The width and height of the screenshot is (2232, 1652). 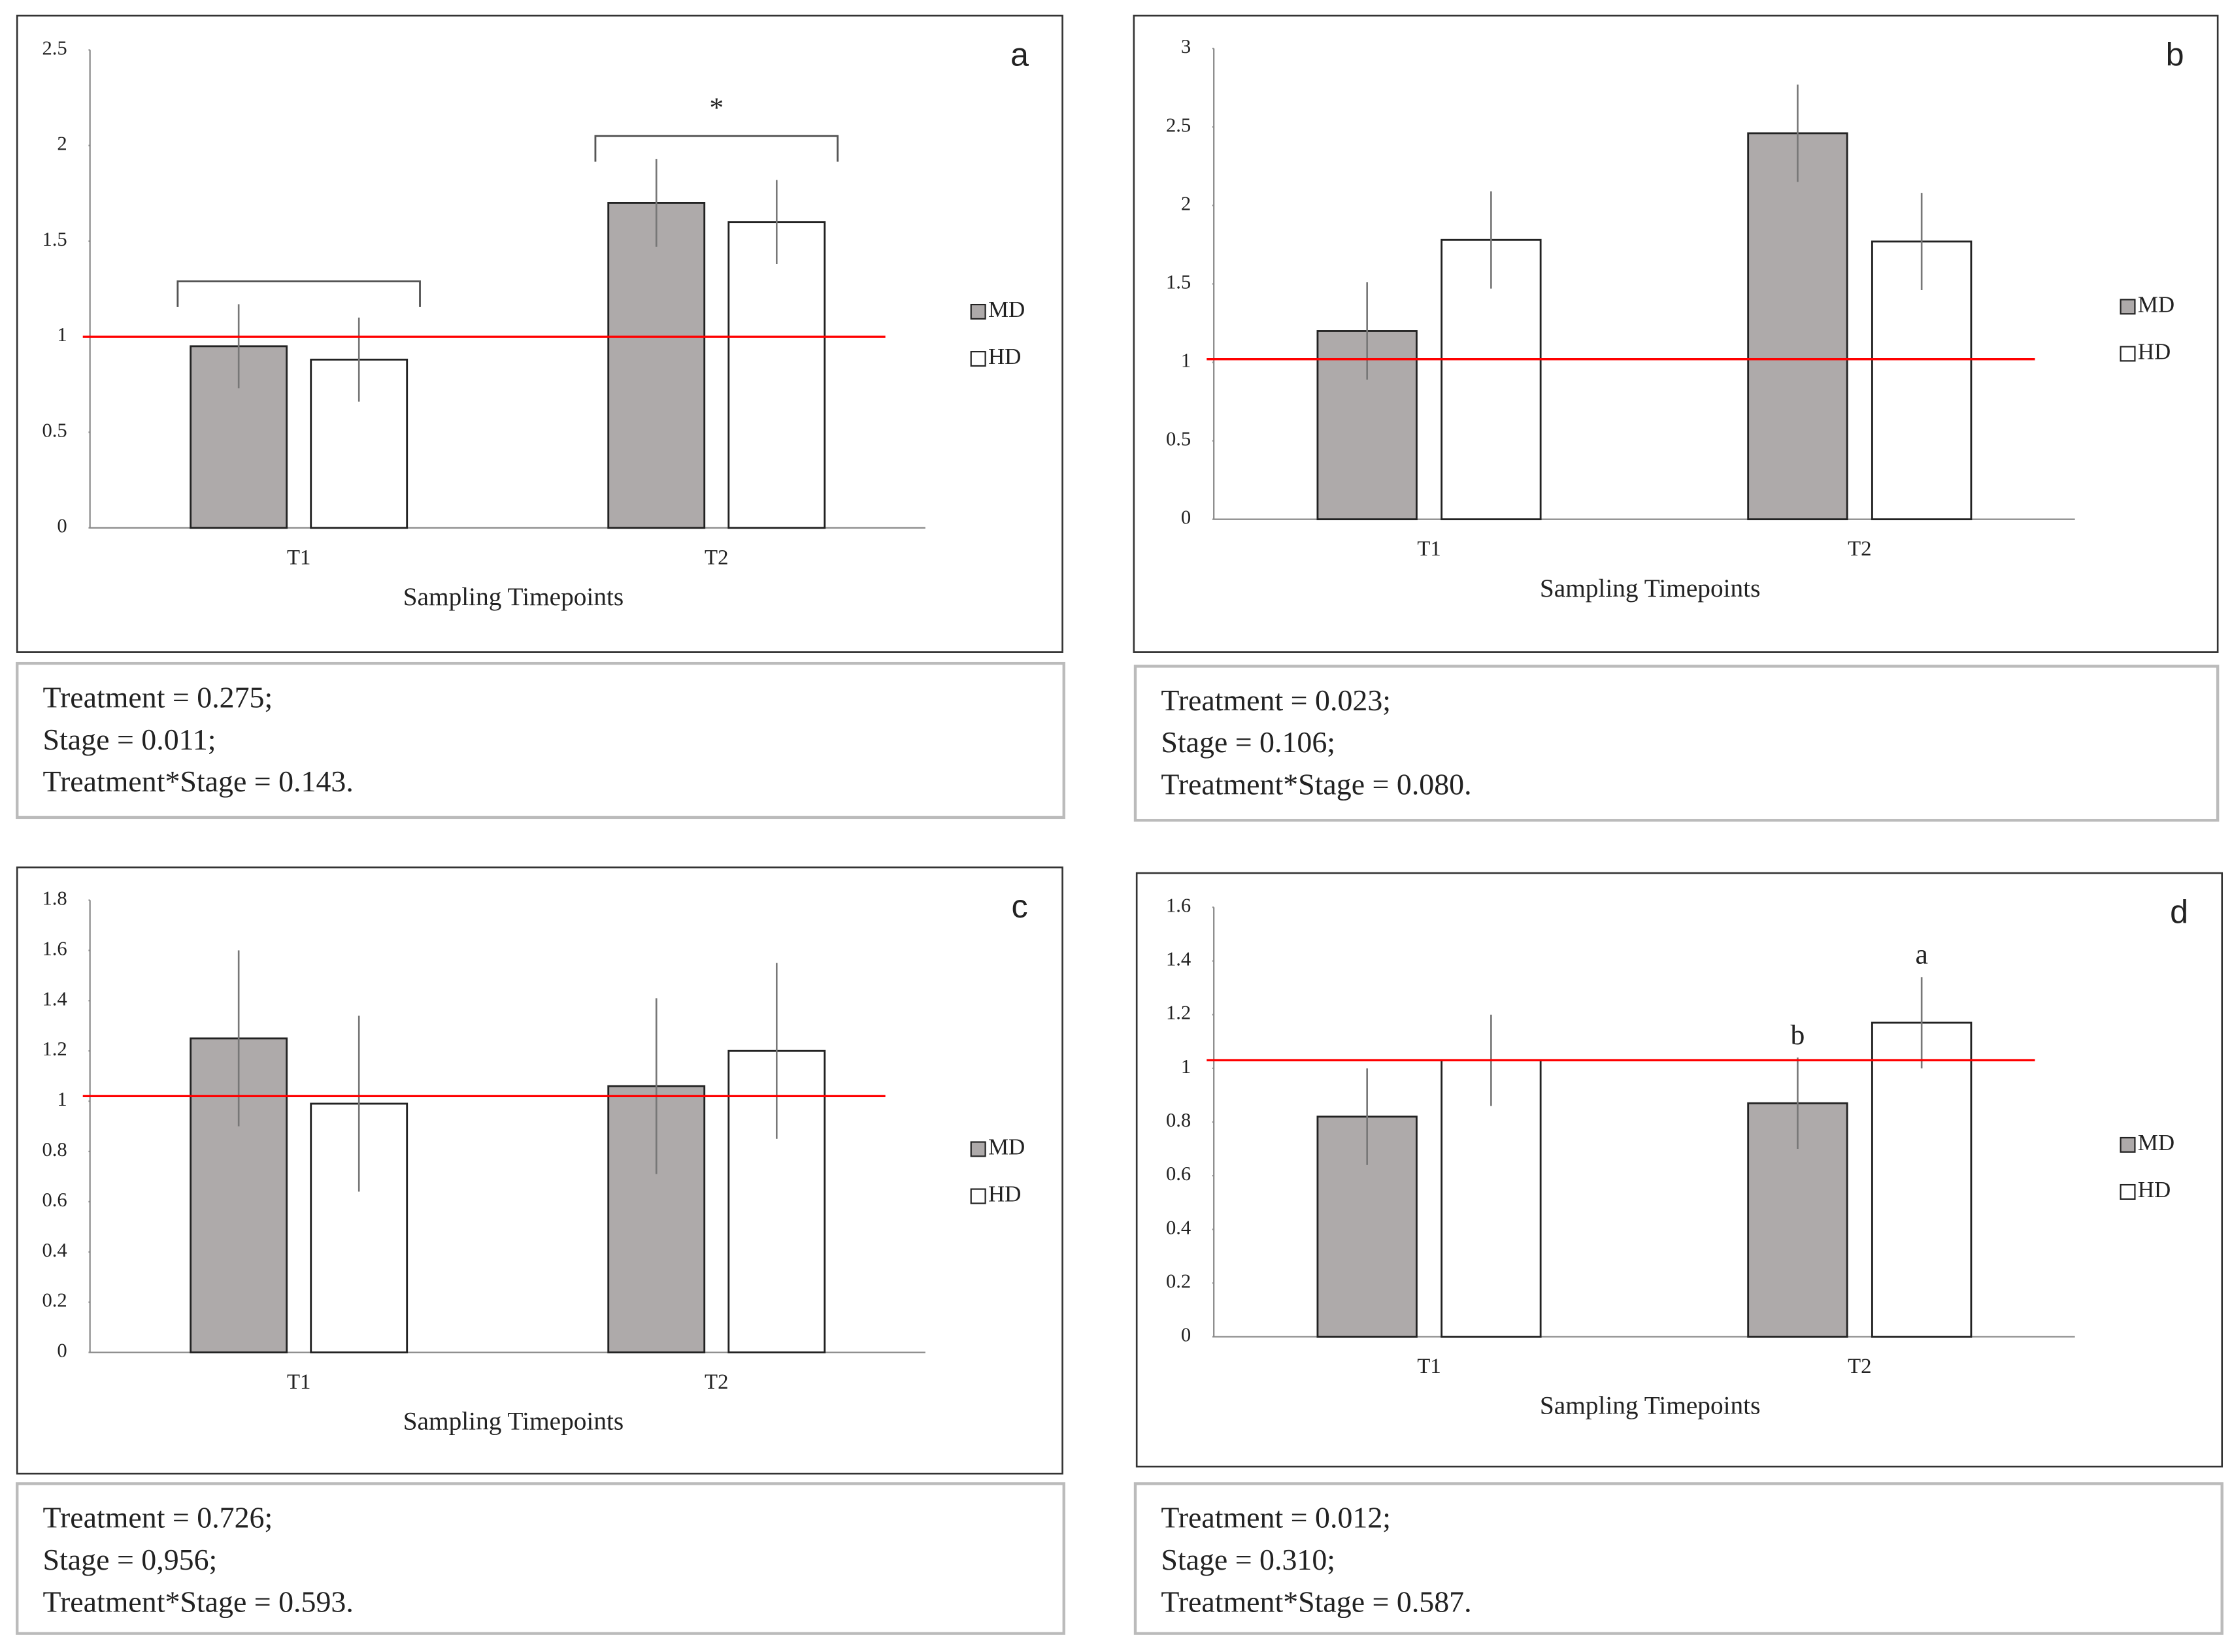 I want to click on annotation: *, so click(x=716, y=108).